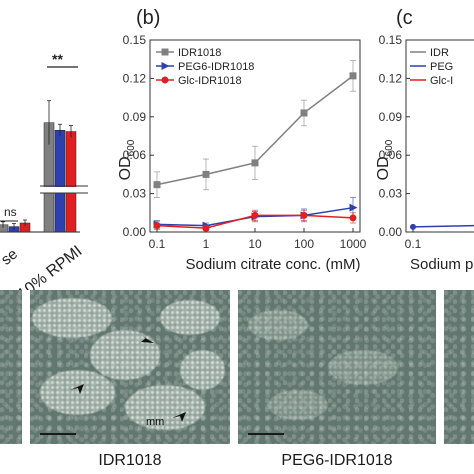 This screenshot has width=474, height=474. What do you see at coordinates (148, 18) in the screenshot?
I see `panel-b-label: (b)` at bounding box center [148, 18].